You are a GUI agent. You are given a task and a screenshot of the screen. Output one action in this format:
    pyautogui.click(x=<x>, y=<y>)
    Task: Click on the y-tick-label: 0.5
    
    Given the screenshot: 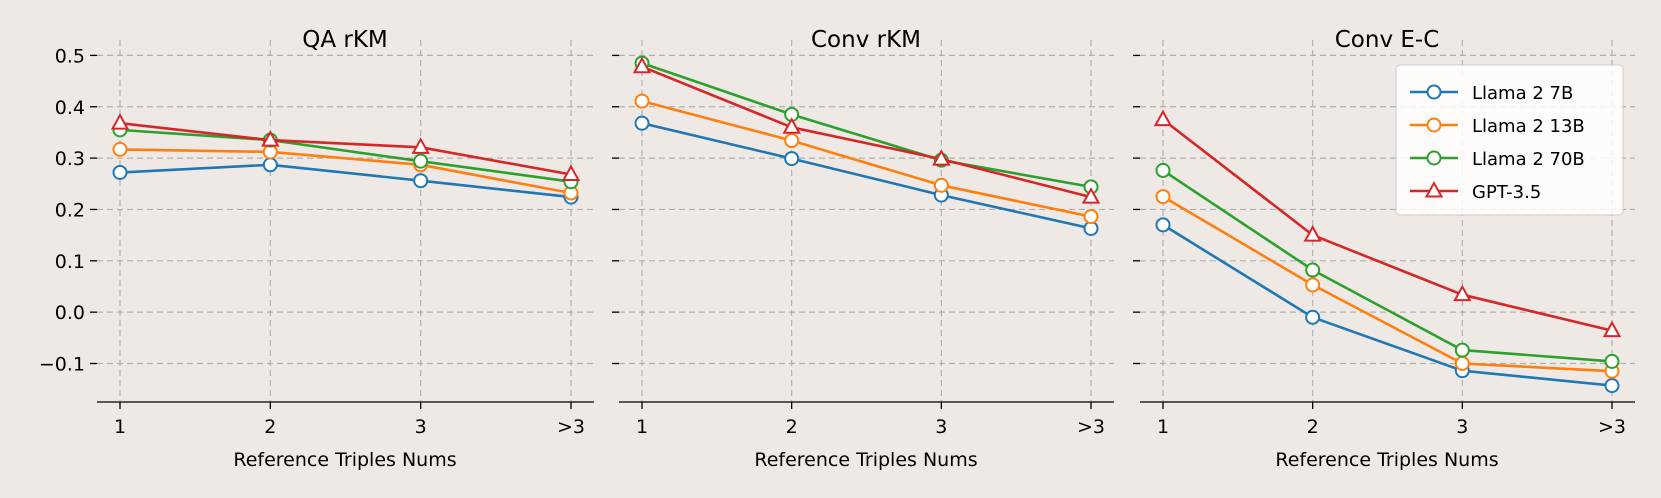 What is the action you would take?
    pyautogui.click(x=70, y=56)
    